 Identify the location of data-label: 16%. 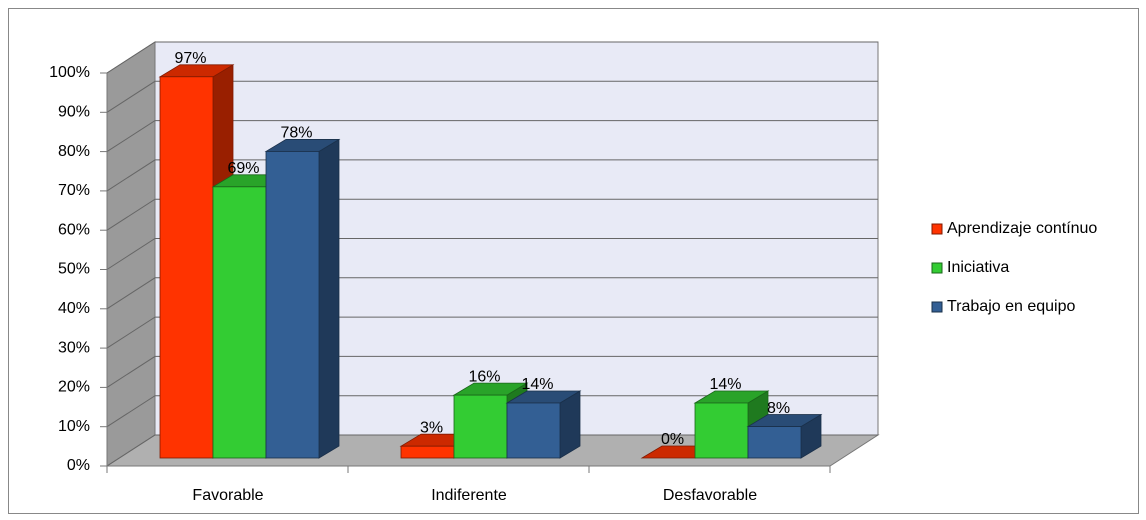
(484, 376).